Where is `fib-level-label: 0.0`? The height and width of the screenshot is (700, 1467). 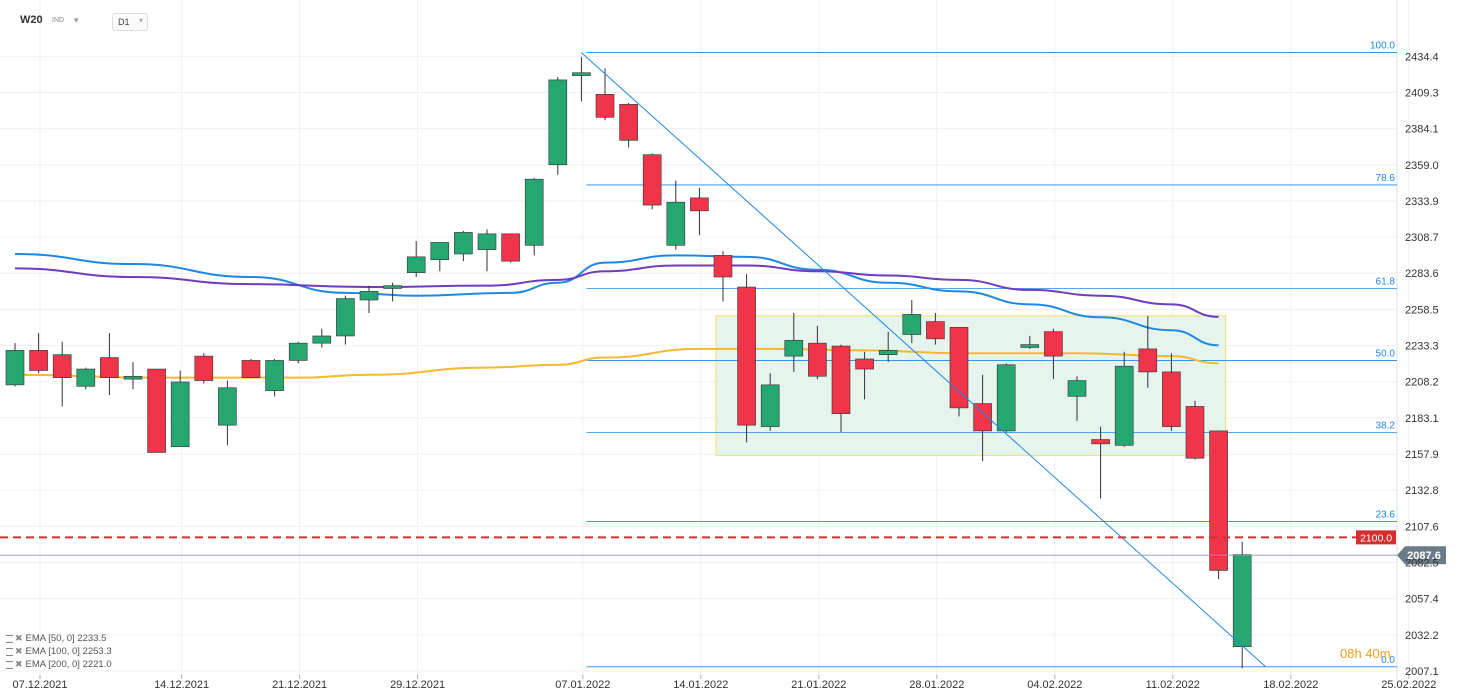
fib-level-label: 0.0 is located at coordinates (1388, 660).